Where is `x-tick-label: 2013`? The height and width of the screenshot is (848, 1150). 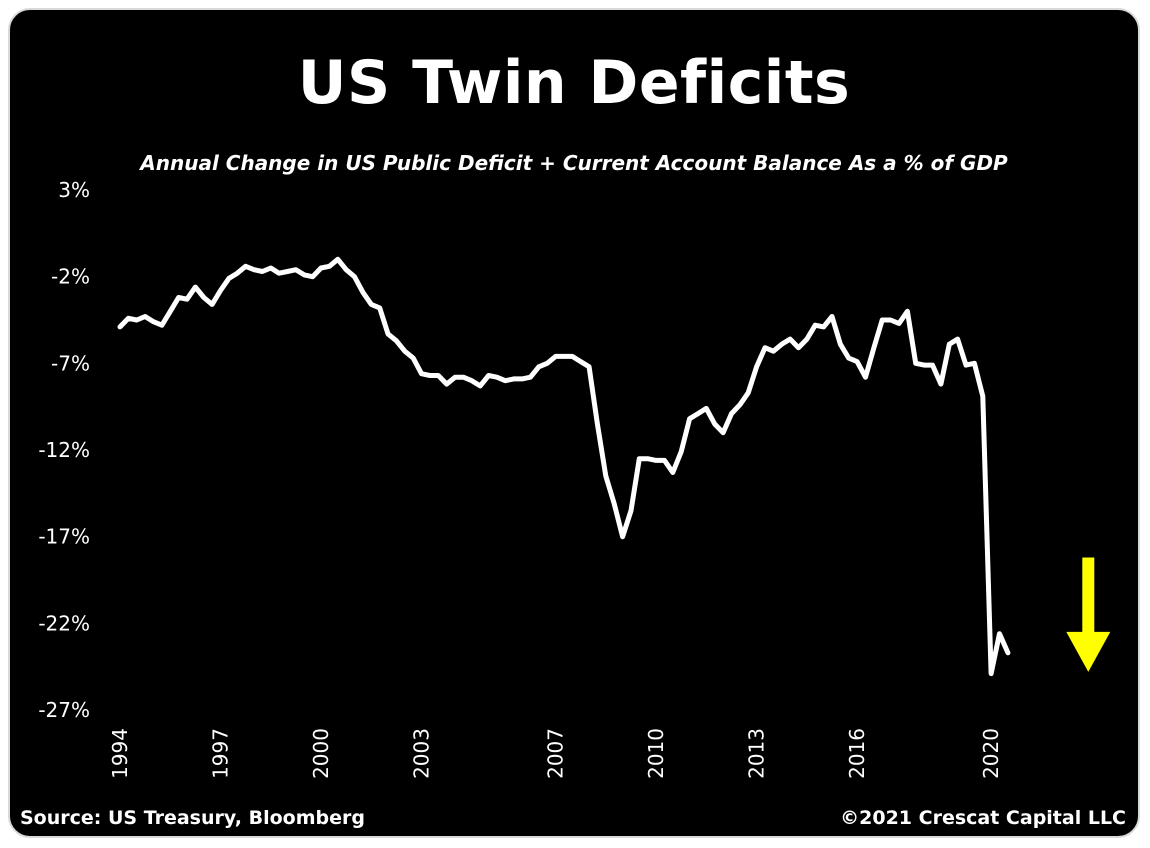 x-tick-label: 2013 is located at coordinates (757, 753).